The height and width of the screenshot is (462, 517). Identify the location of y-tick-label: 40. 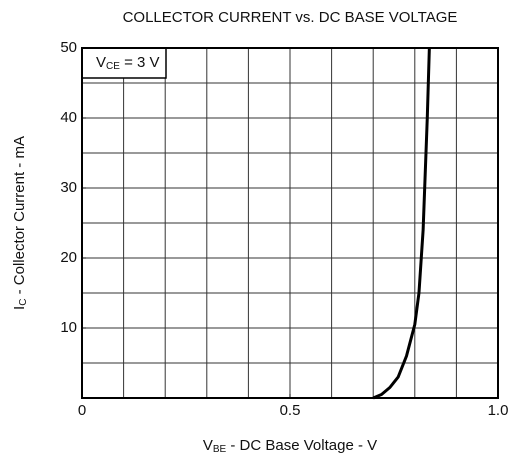
(68, 117).